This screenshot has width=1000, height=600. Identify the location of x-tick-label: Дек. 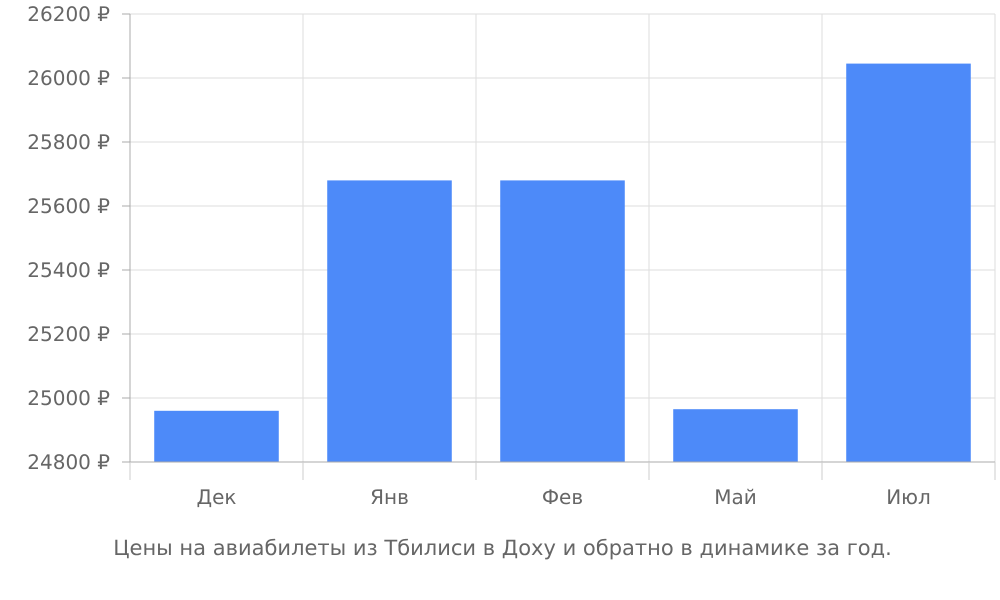
(216, 497).